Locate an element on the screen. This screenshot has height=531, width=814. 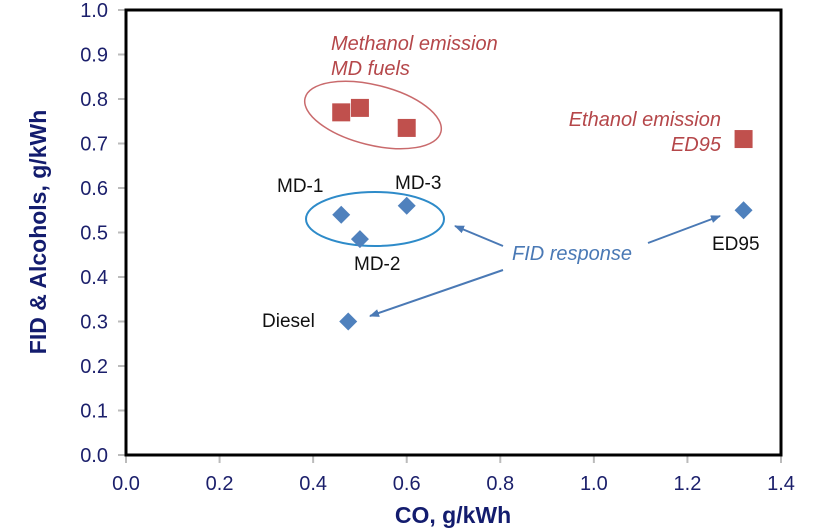
fid-arrow-ed95 is located at coordinates (684, 229).